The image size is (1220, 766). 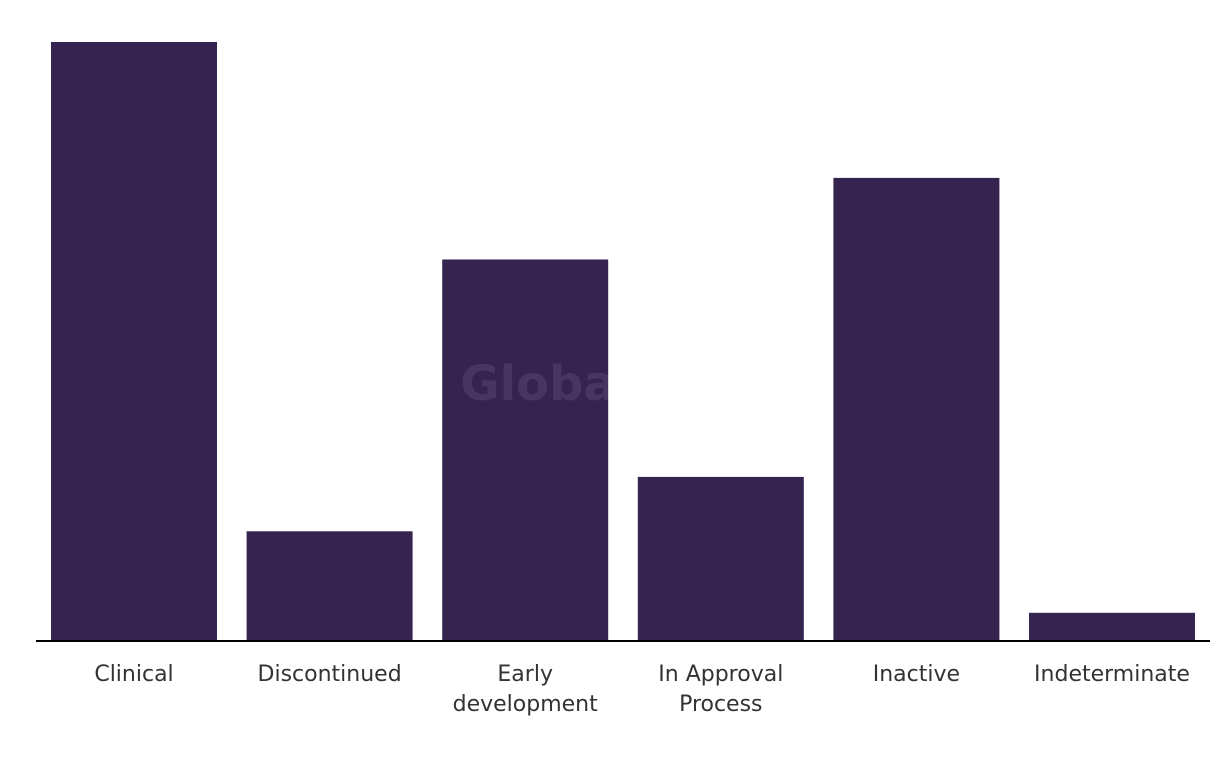 I want to click on x-tick-label-line: development, so click(x=526, y=704).